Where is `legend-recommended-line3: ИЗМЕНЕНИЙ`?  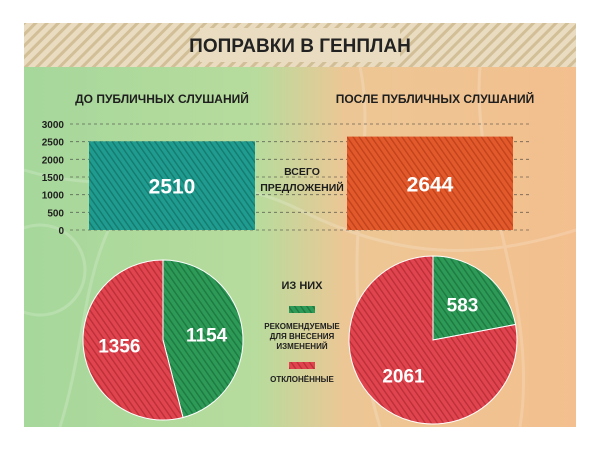 legend-recommended-line3: ИЗМЕНЕНИЙ is located at coordinates (301, 346).